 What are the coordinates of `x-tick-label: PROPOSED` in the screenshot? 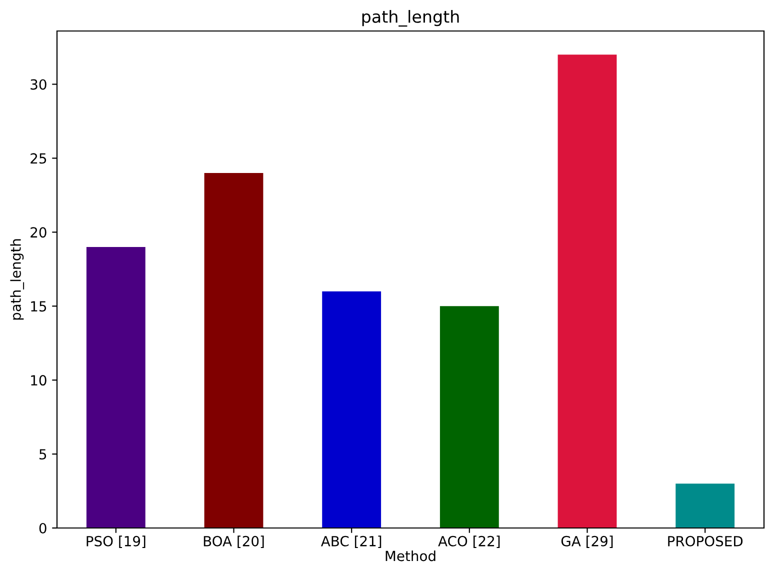 It's located at (705, 541).